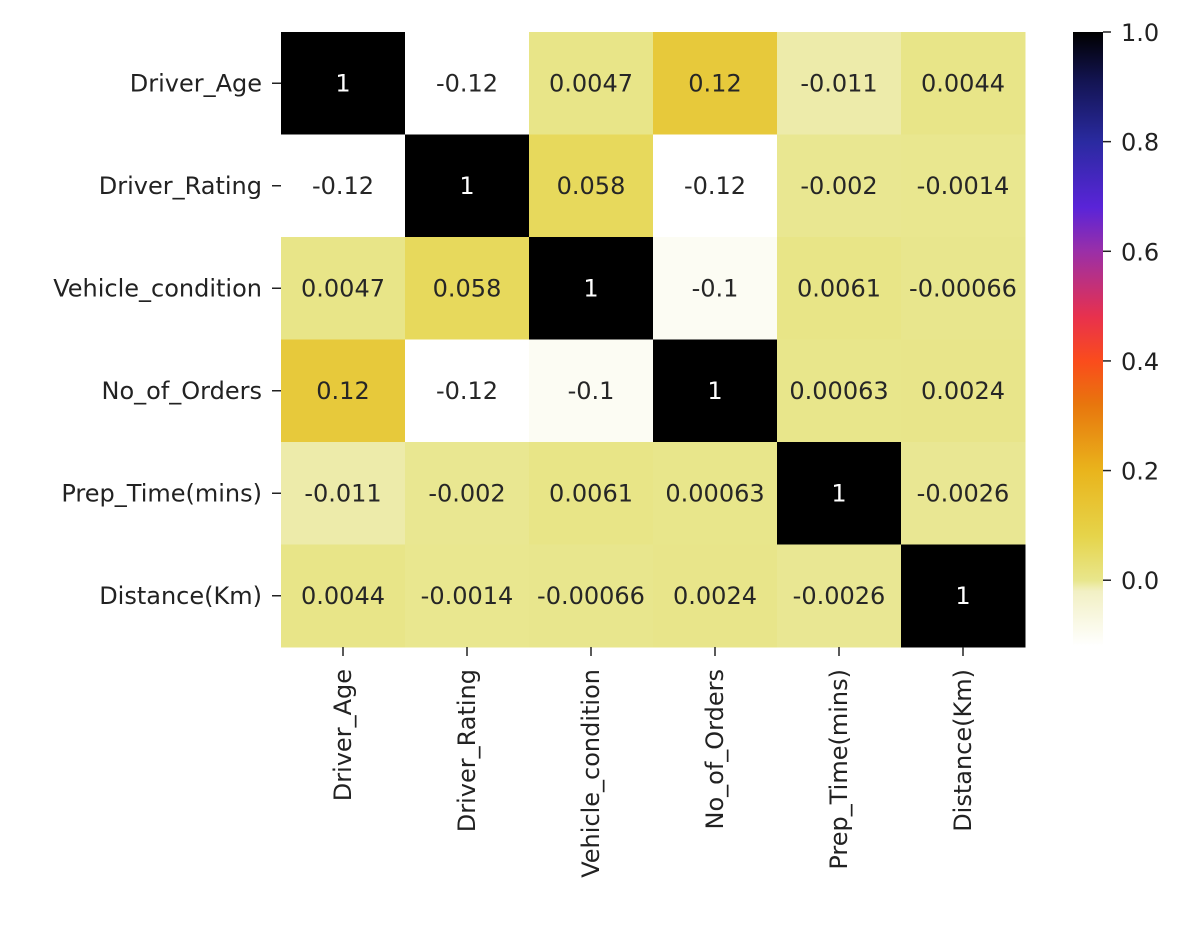 The image size is (1185, 928). What do you see at coordinates (591, 773) in the screenshot?
I see `x-tick-label: Vehicle_condition` at bounding box center [591, 773].